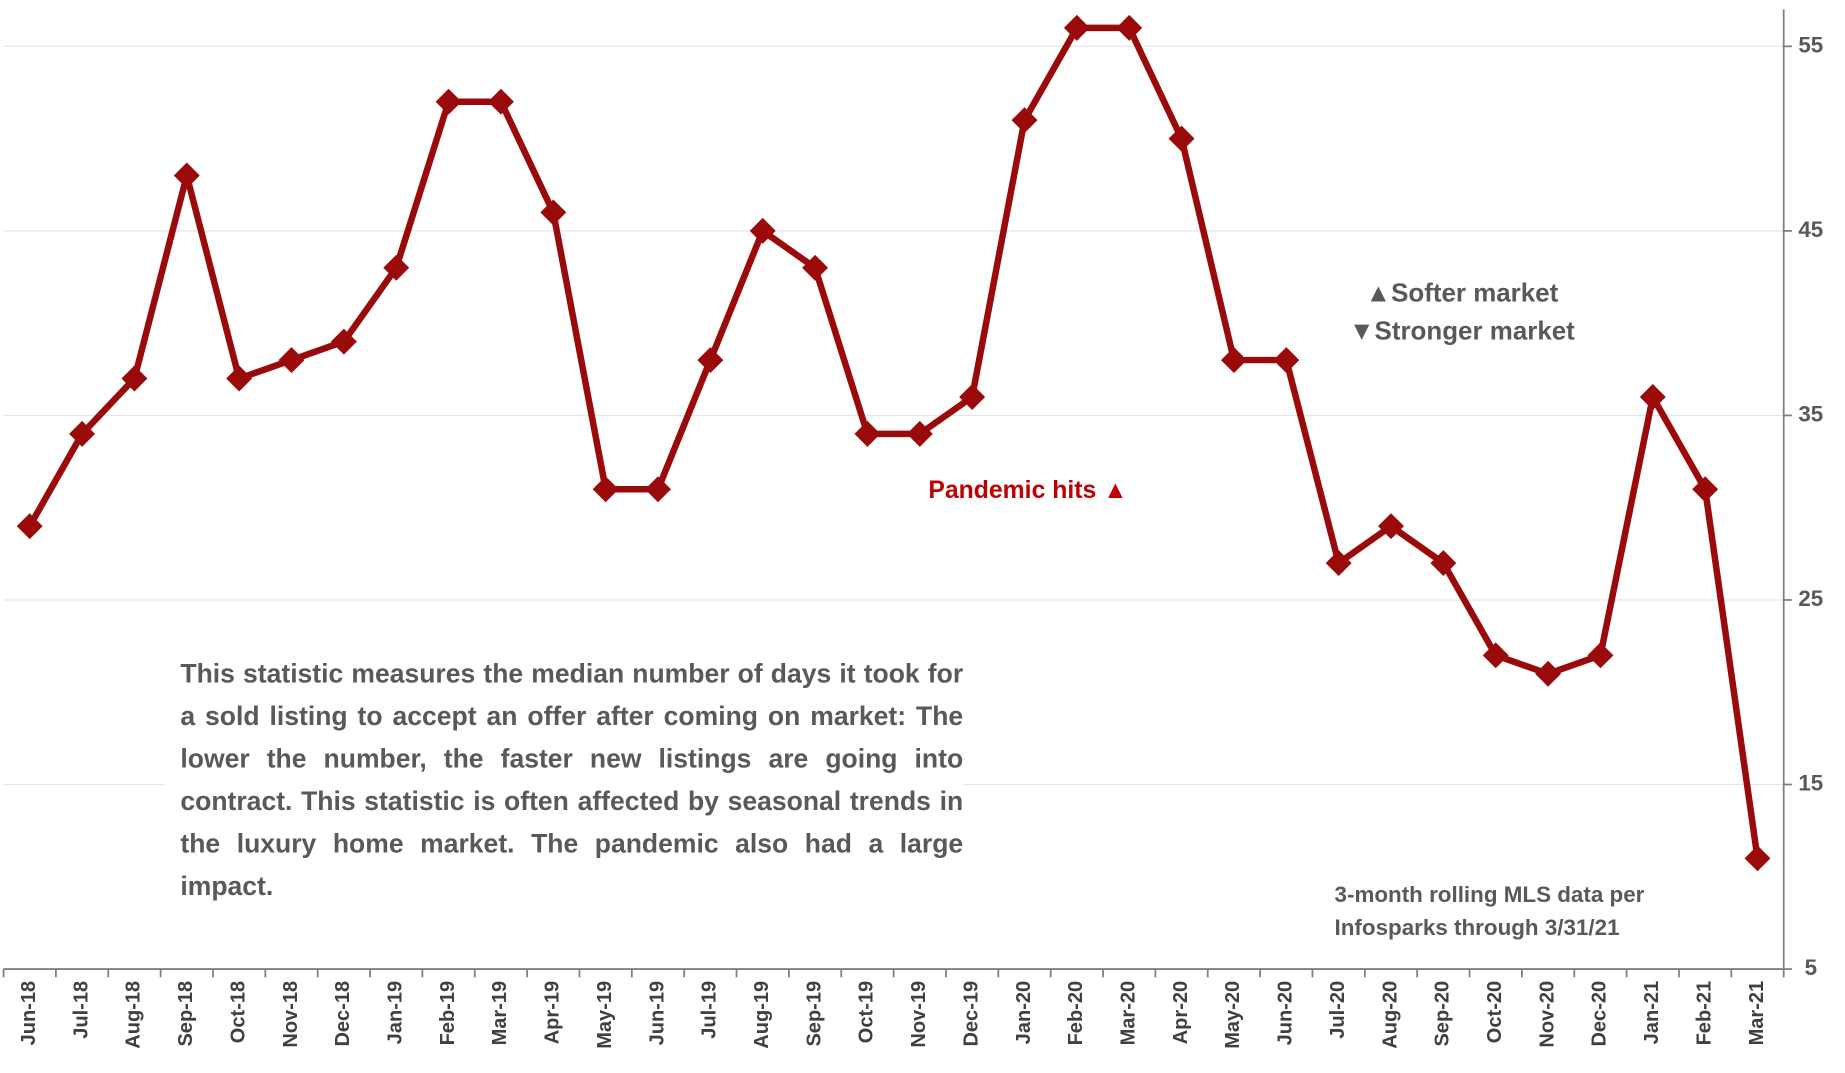 The width and height of the screenshot is (1845, 1073). I want to click on x-tick-label: Jan-20, so click(1024, 1012).